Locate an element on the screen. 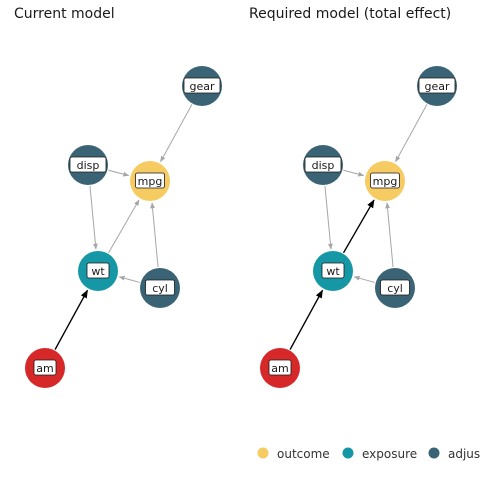  legend-label: exposure is located at coordinates (389, 454).